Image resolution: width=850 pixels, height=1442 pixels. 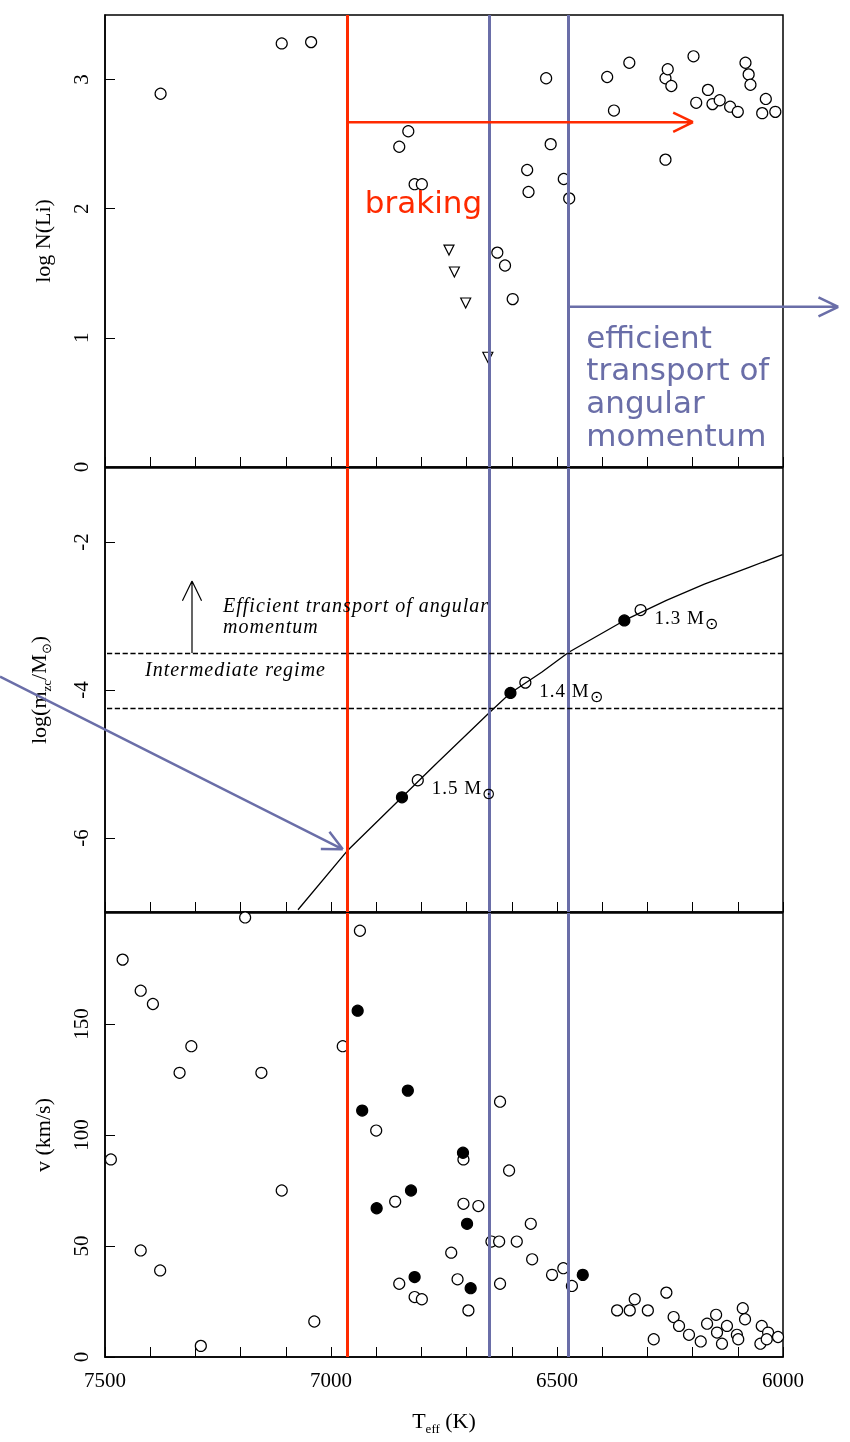 I want to click on annotation: 1.4 M$_{⊙}$, so click(x=571, y=692).